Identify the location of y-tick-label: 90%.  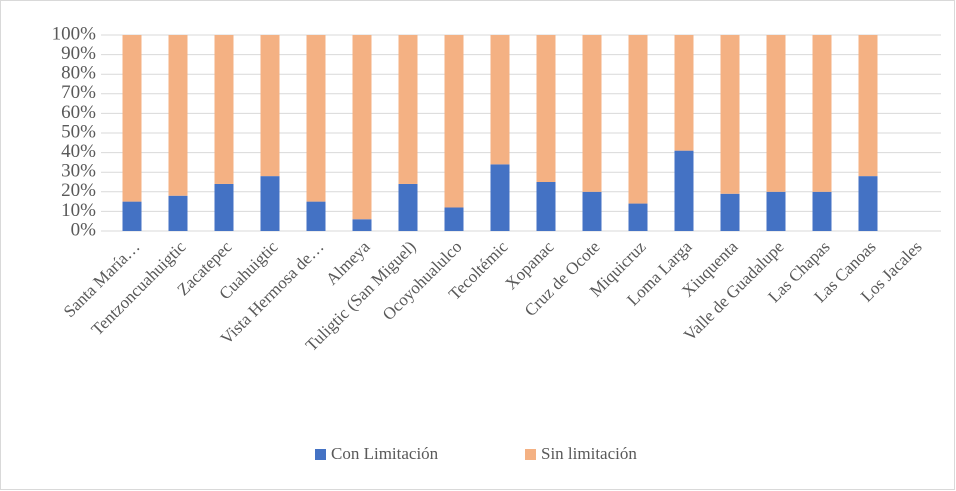
(78, 53).